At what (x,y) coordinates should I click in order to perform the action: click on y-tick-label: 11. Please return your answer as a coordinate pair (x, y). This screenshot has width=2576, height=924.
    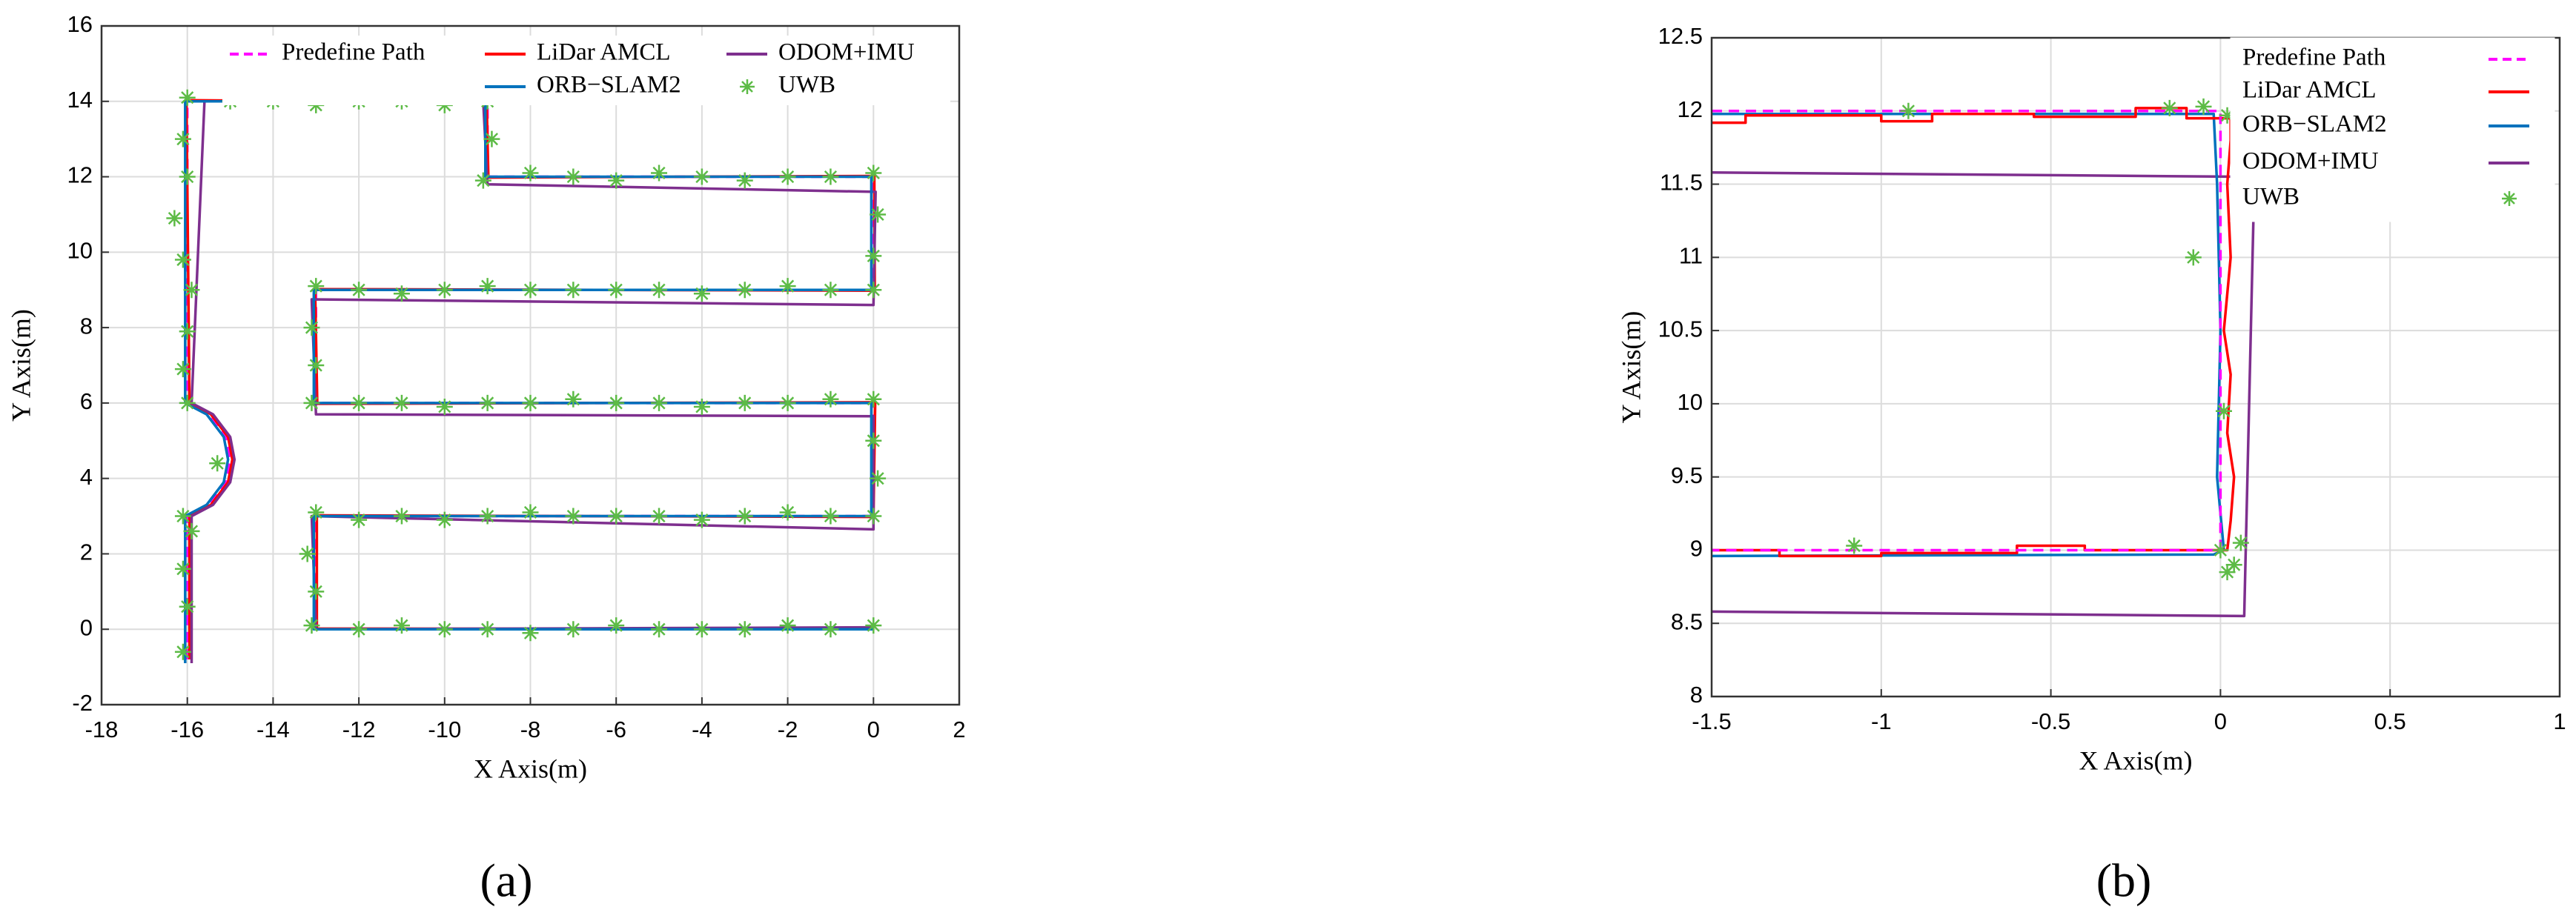
    Looking at the image, I should click on (1691, 256).